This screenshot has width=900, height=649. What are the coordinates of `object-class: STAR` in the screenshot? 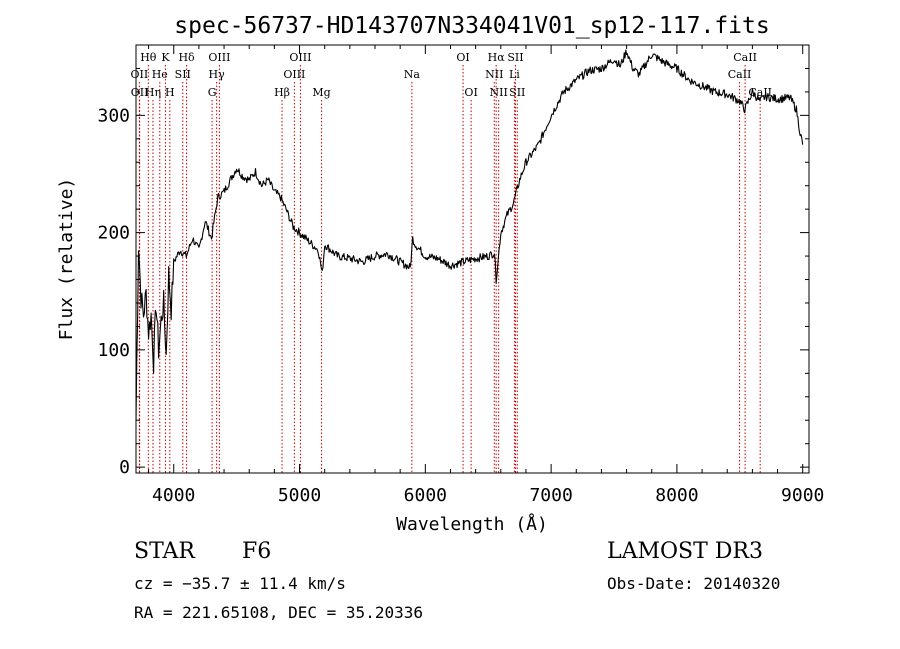 It's located at (164, 551).